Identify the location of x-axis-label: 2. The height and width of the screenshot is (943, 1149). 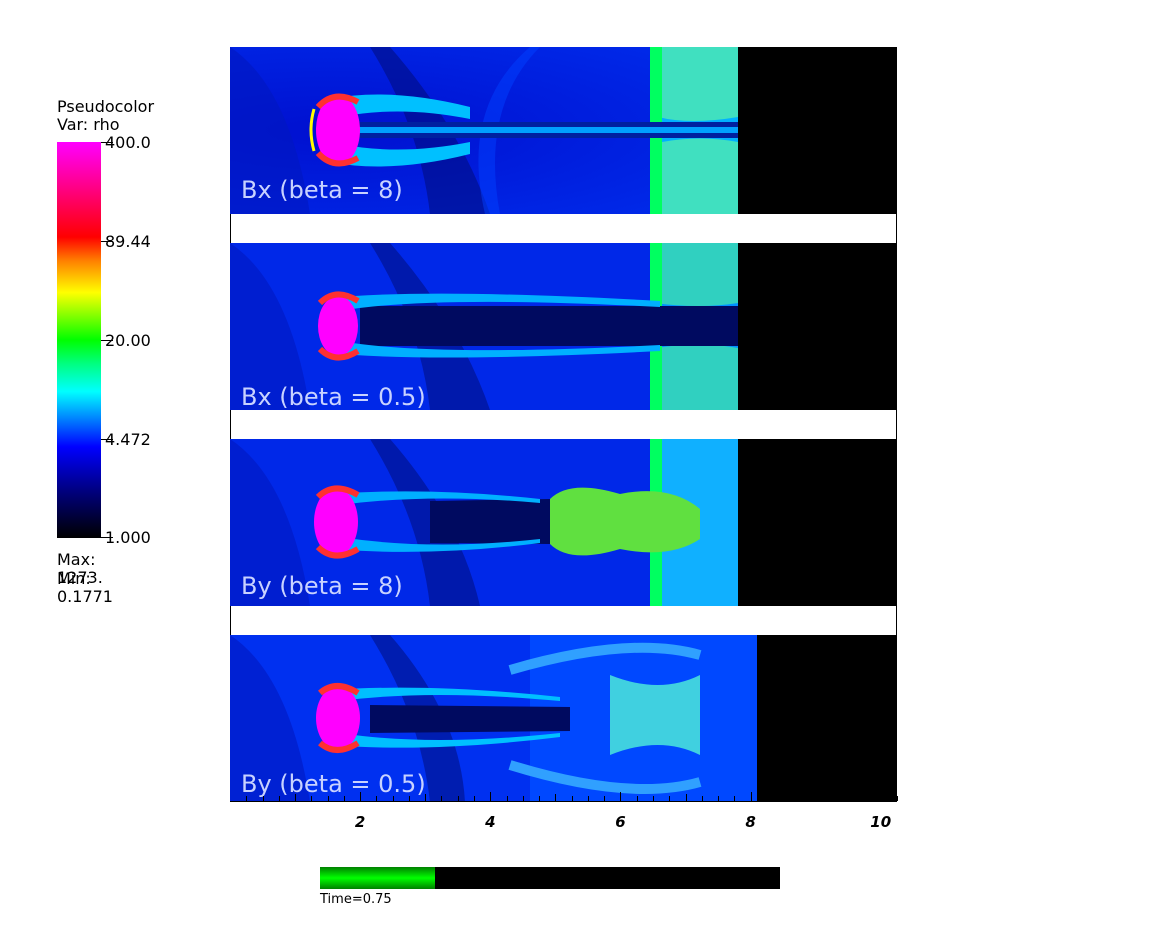
(360, 822).